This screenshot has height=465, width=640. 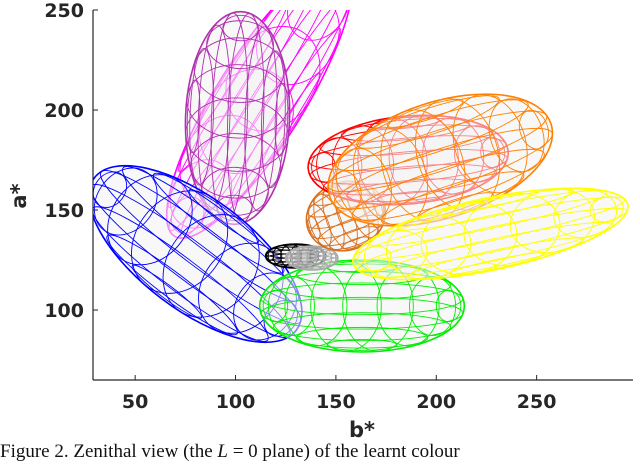 I want to click on ellipsoid-grey, so click(x=311, y=258).